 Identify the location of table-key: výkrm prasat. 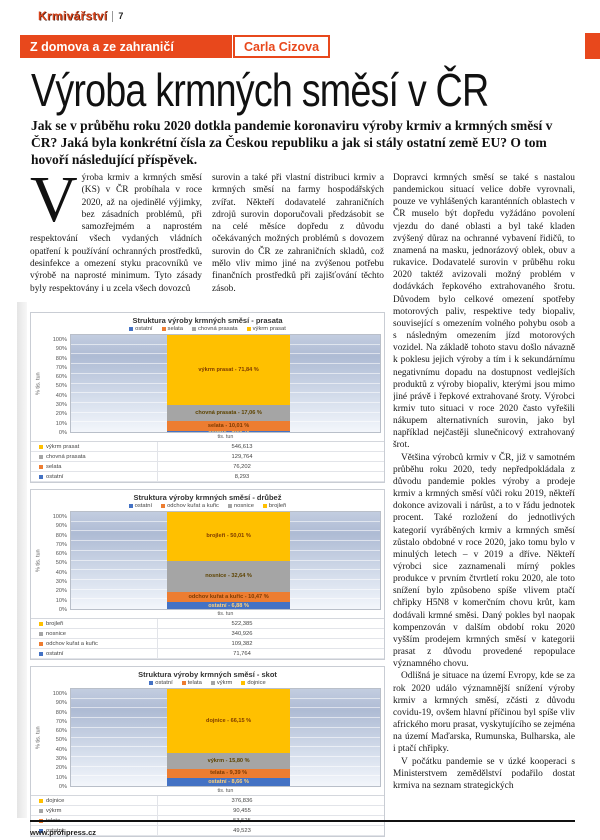
(94, 446).